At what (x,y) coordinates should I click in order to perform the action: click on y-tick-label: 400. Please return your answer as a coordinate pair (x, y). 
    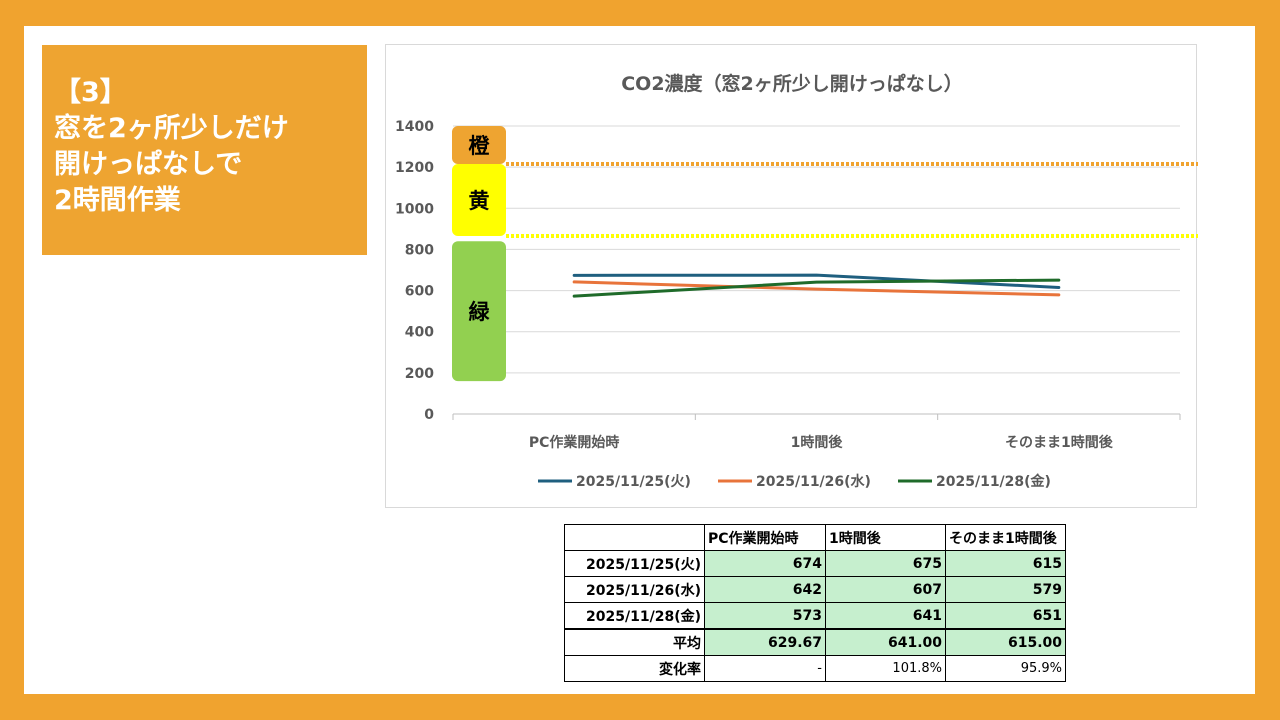
    Looking at the image, I should click on (419, 333).